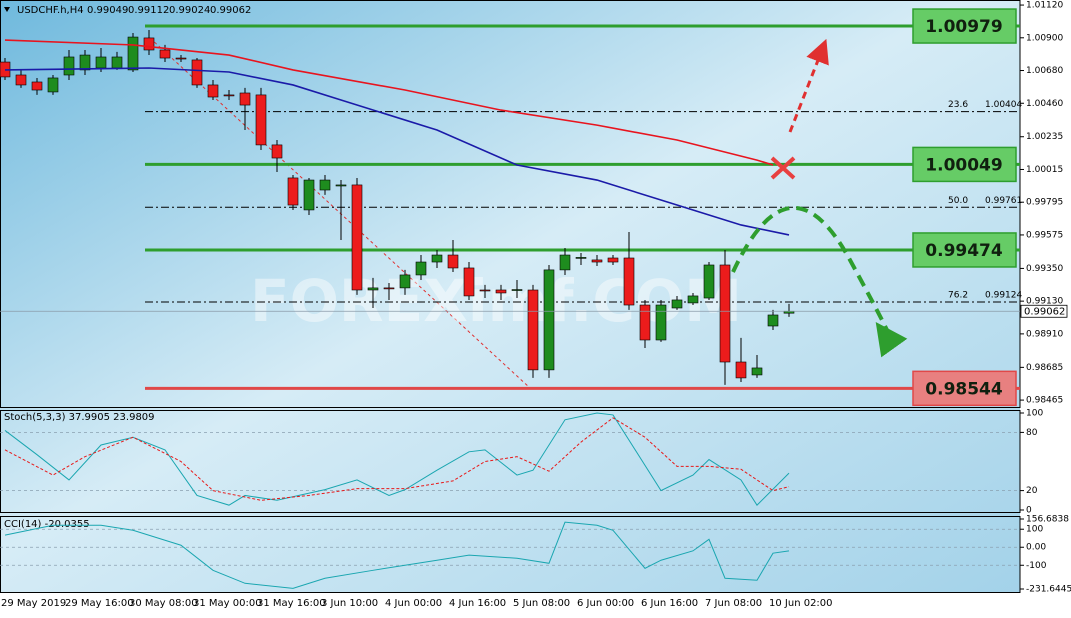  Describe the element at coordinates (1044, 368) in the screenshot. I see `y-tick-label: 0.98685` at that location.